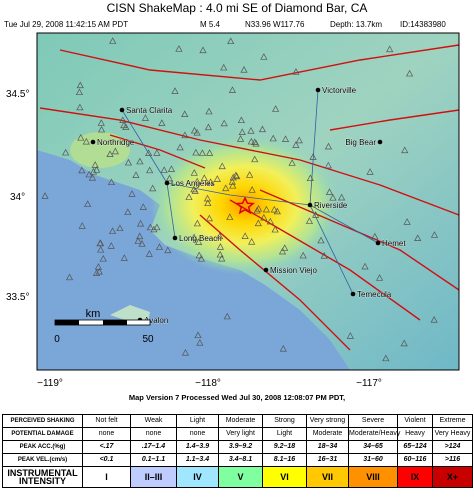 The image size is (474, 499). I want to click on scale-label: 0, so click(57, 339).